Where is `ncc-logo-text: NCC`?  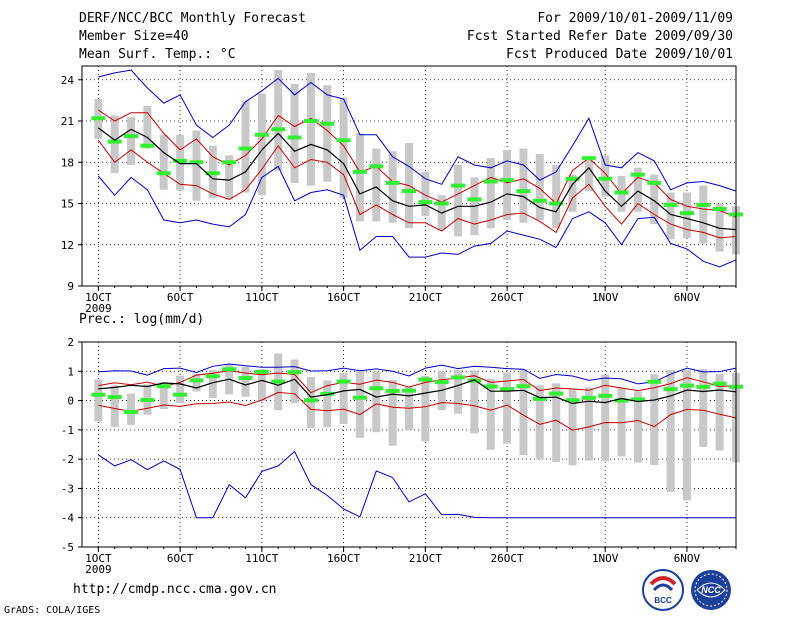 ncc-logo-text: NCC is located at coordinates (711, 590).